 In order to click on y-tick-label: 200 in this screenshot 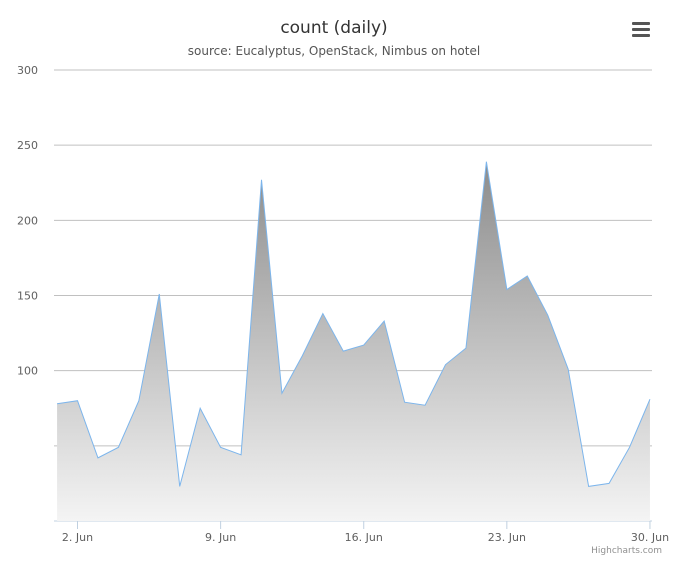, I will do `click(27, 220)`.